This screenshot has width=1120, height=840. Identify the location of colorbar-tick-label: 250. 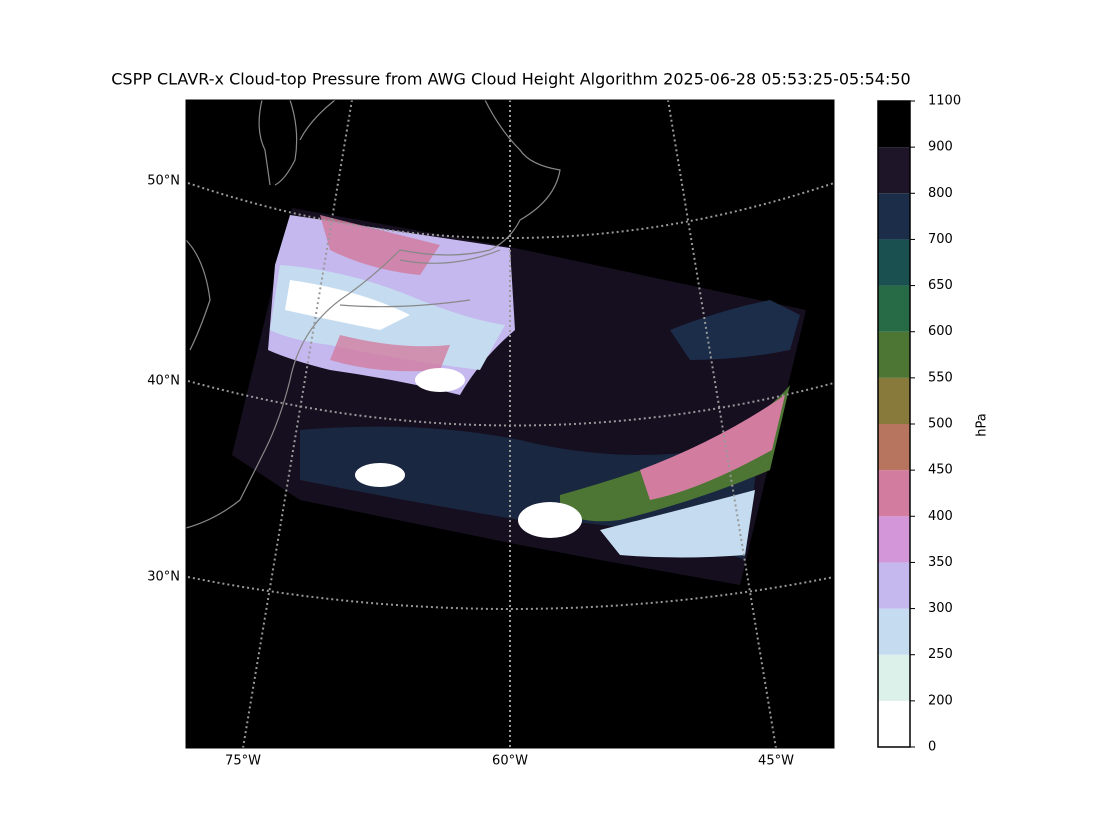
(940, 654).